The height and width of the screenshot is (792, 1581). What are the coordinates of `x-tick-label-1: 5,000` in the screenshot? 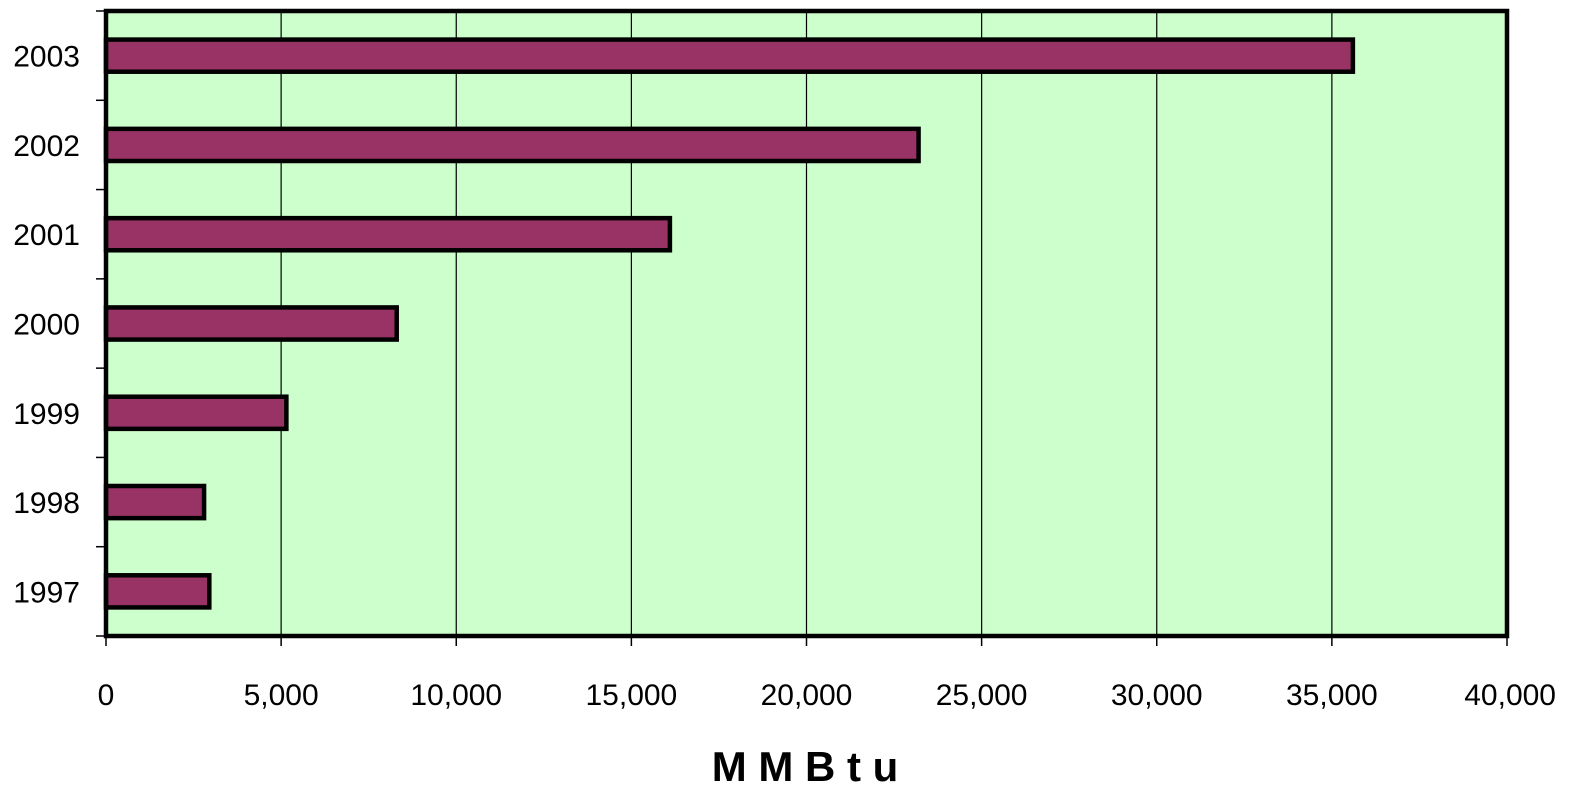 It's located at (281, 695).